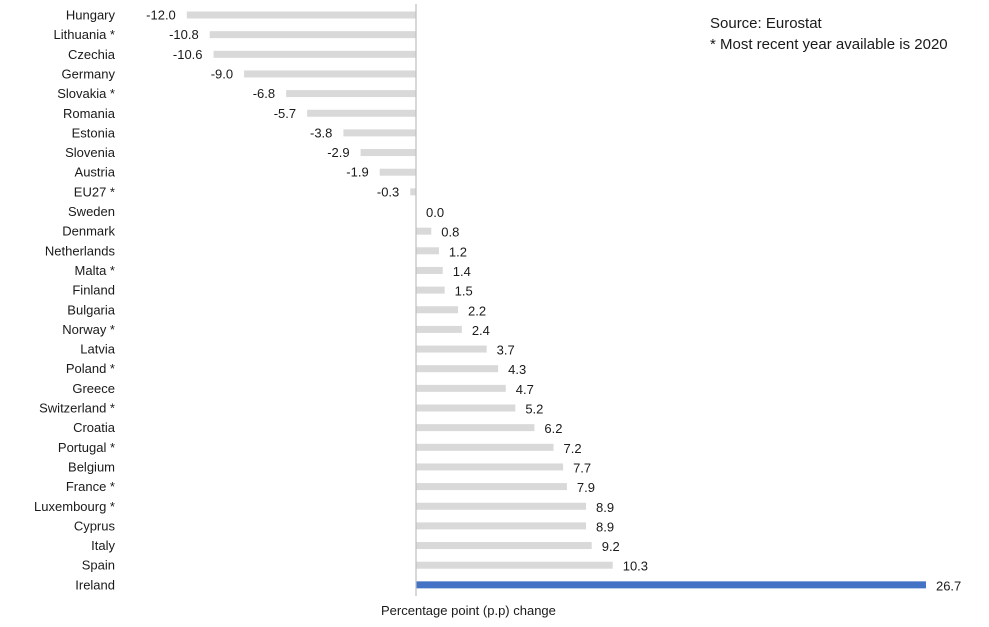 The image size is (989, 627). What do you see at coordinates (95, 525) in the screenshot?
I see `category-label-cyprus: Cyprus` at bounding box center [95, 525].